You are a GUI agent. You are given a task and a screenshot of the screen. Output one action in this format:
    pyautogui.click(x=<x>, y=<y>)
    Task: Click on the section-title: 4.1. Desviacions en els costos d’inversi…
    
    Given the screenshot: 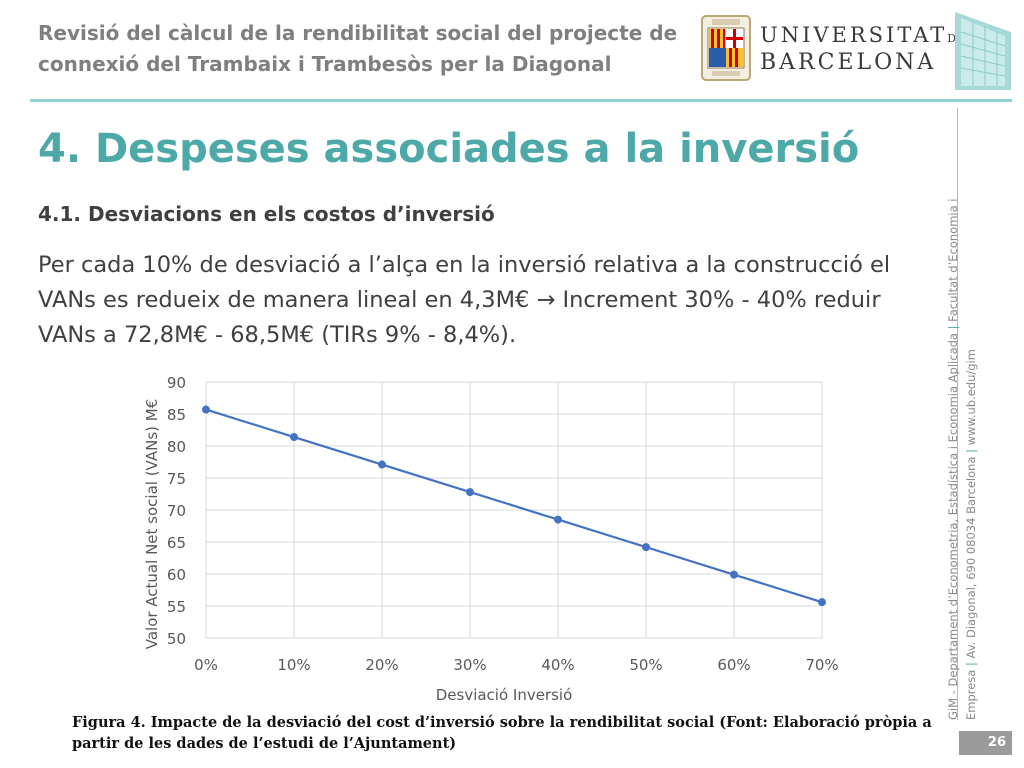 What is the action you would take?
    pyautogui.click(x=266, y=214)
    